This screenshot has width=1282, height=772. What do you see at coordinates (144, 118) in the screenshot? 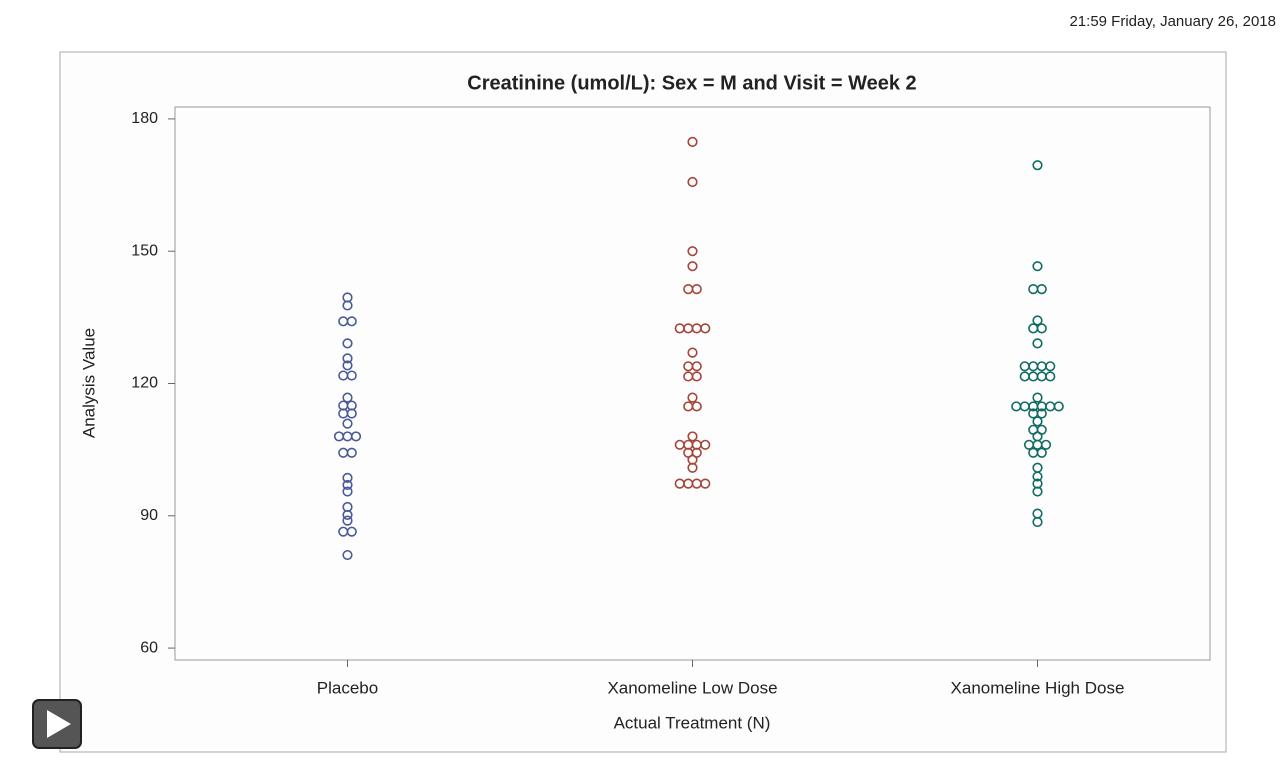
I see `y-tick-label: 180` at bounding box center [144, 118].